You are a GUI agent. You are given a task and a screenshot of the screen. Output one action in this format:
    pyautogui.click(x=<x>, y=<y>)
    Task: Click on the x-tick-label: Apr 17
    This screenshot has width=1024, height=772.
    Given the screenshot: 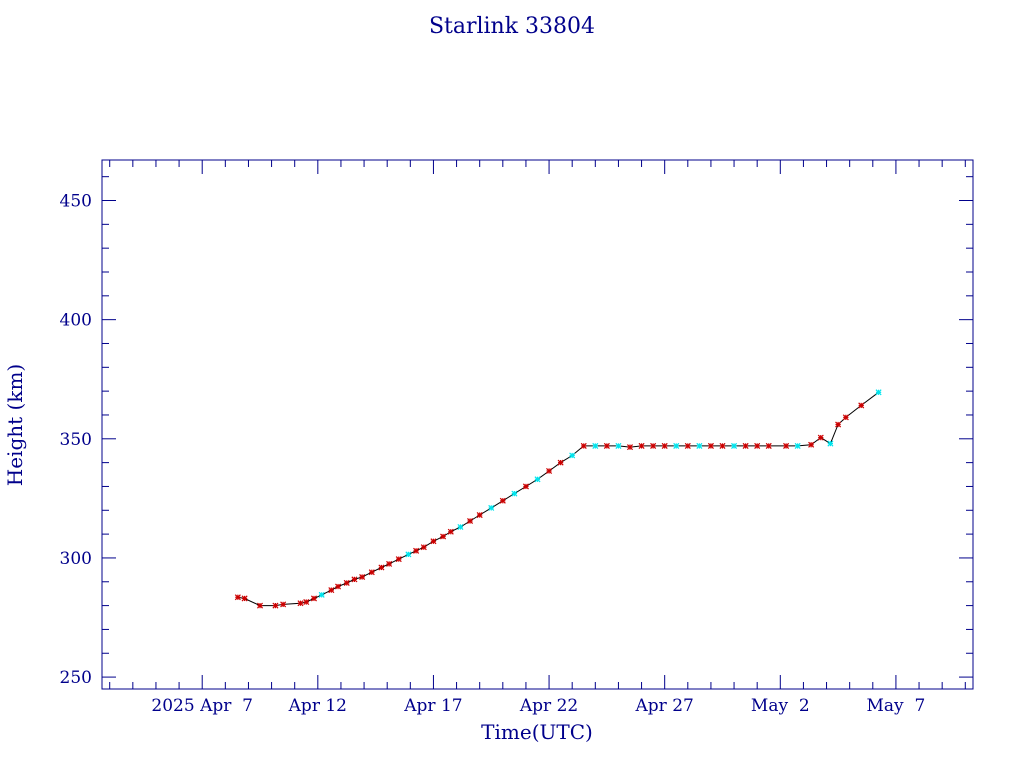 What is the action you would take?
    pyautogui.click(x=432, y=706)
    